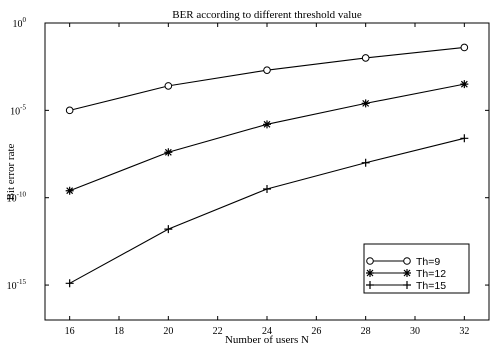 Image resolution: width=491 pixels, height=347 pixels. I want to click on legend-marker-2-end, so click(407, 273).